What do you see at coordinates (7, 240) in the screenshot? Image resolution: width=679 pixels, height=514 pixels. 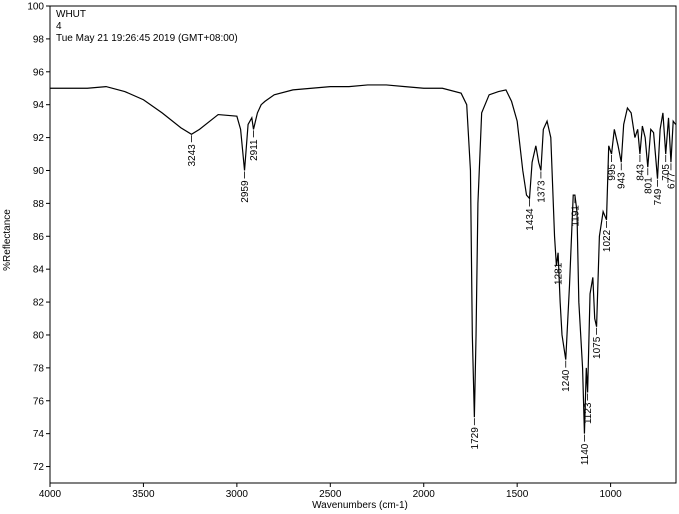 I see `y-axis-label: %Reflectance` at bounding box center [7, 240].